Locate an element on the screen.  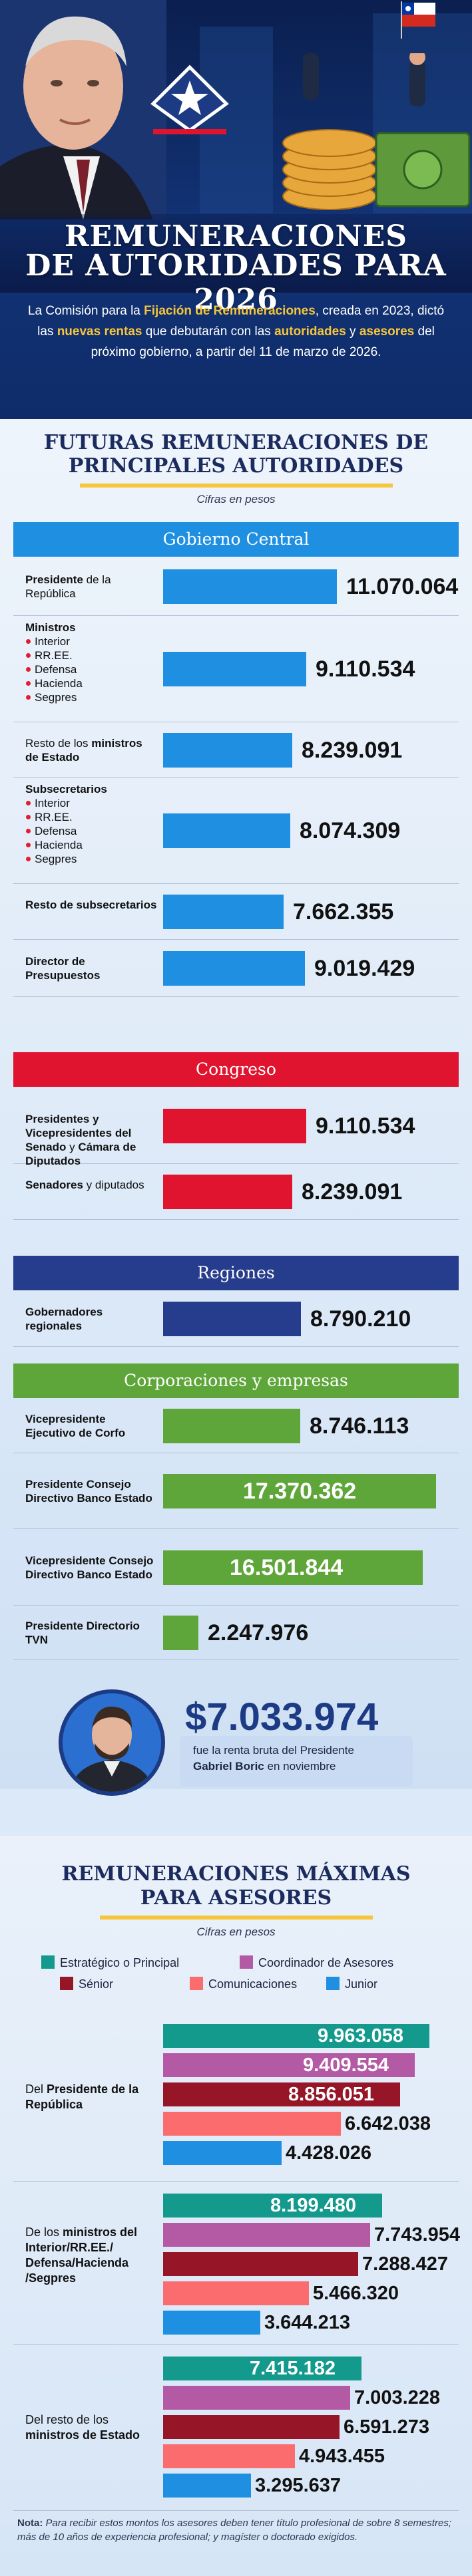
value-label: 7.415.182 is located at coordinates (293, 2368).